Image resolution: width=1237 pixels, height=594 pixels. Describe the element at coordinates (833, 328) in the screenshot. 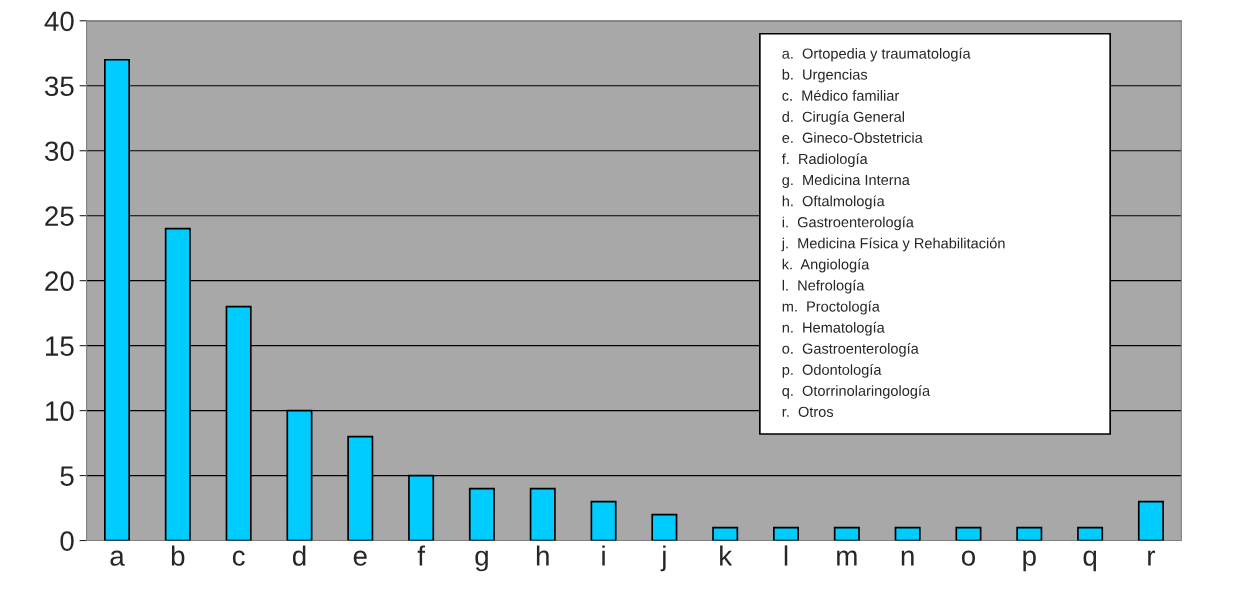

I see `annotation: n. Hematología` at that location.